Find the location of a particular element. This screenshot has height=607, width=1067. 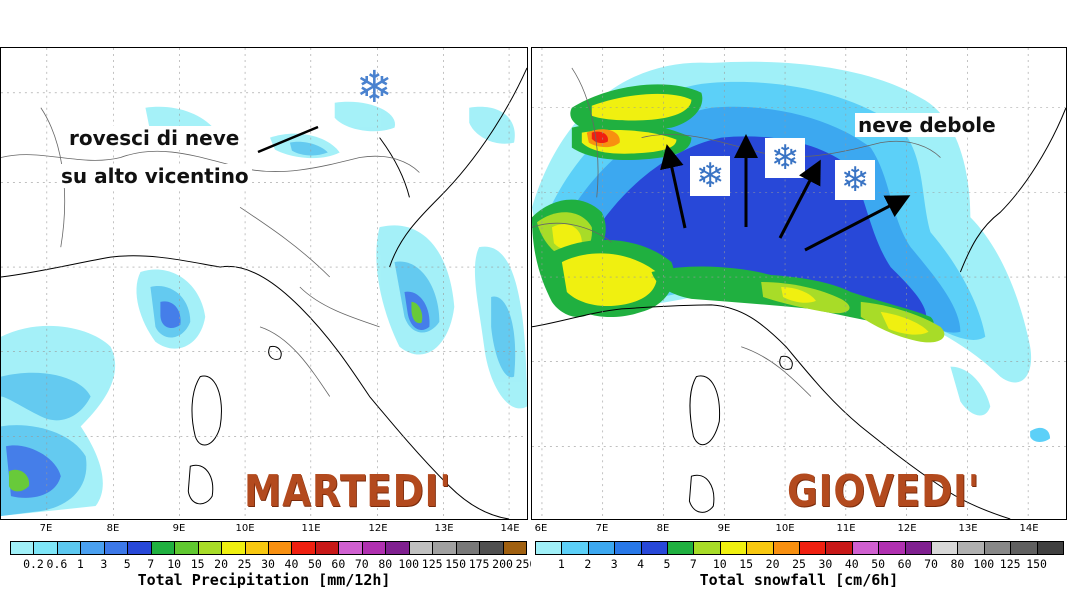

lon-label: 14E is located at coordinates (1029, 528).